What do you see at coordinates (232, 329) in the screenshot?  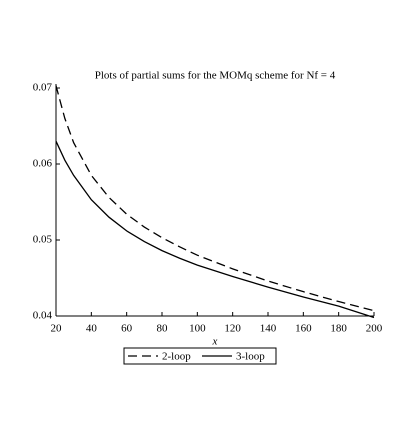 I see `x-tick-label: 120` at bounding box center [232, 329].